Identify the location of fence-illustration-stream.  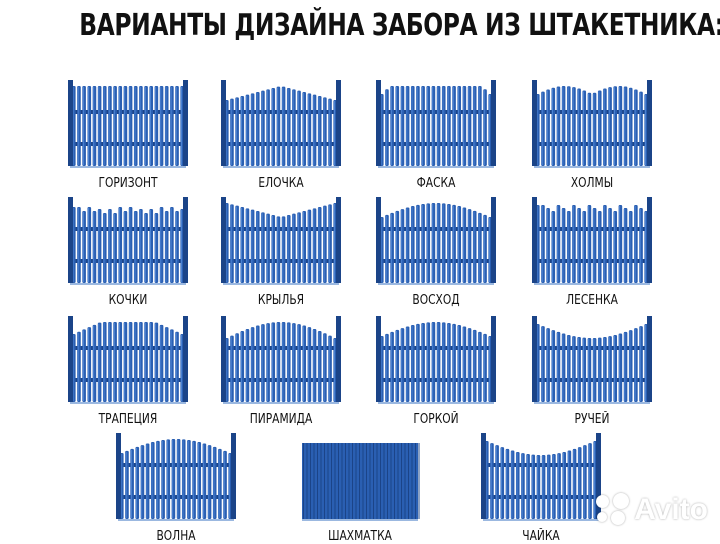
(592, 360).